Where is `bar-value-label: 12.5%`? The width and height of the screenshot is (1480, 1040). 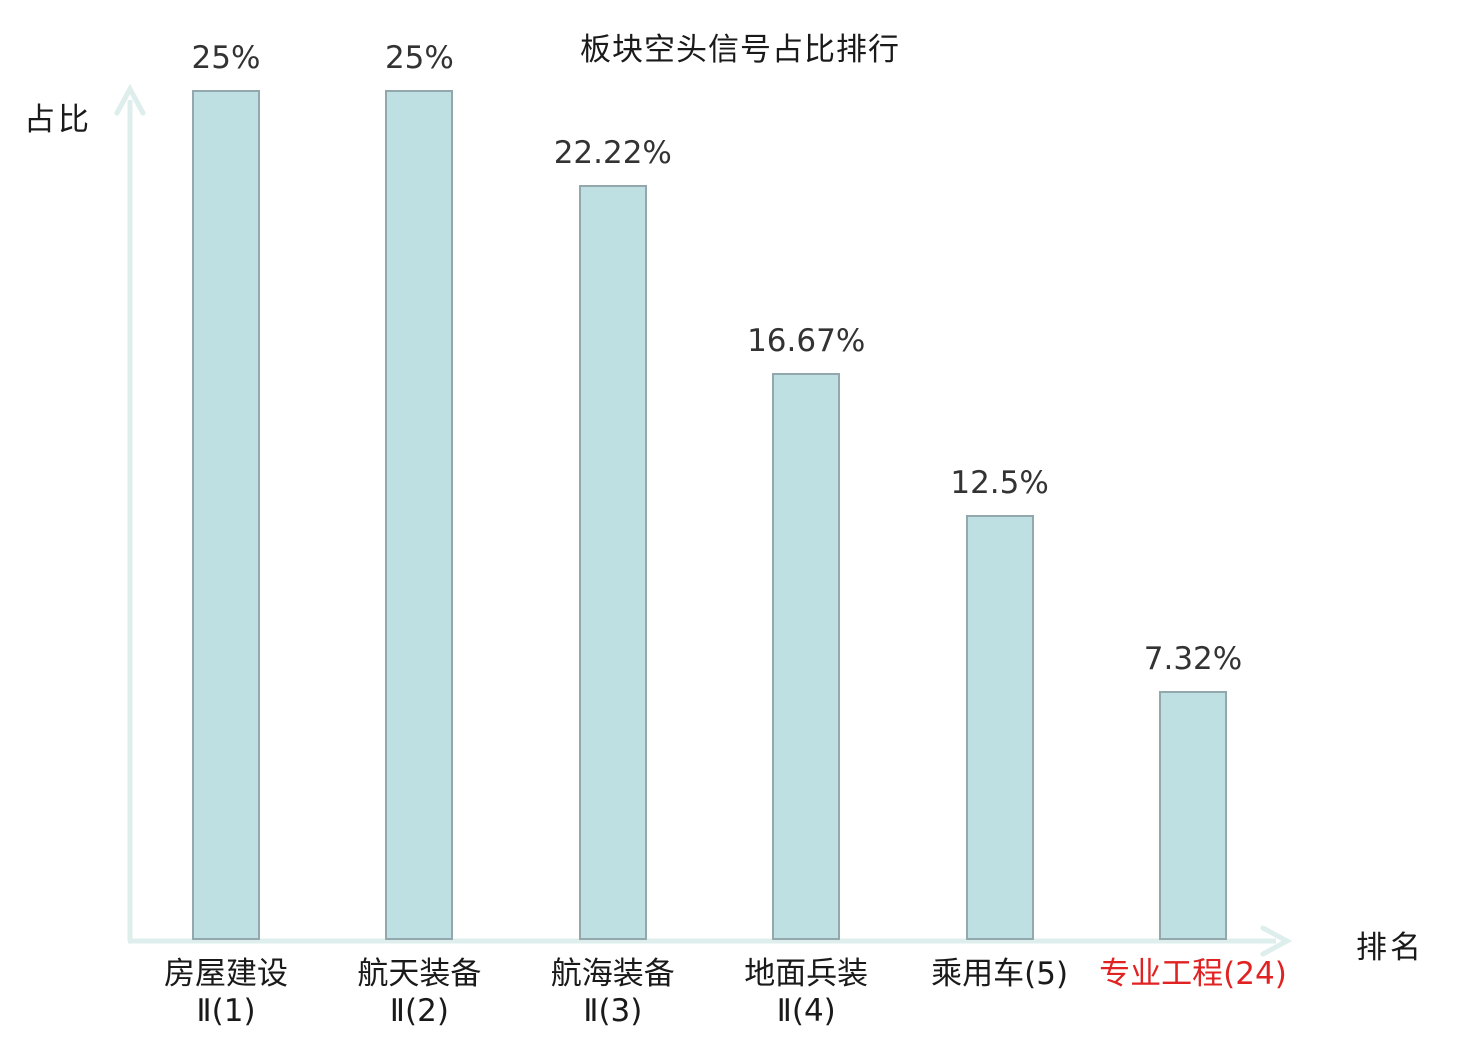
bar-value-label: 12.5% is located at coordinates (999, 483).